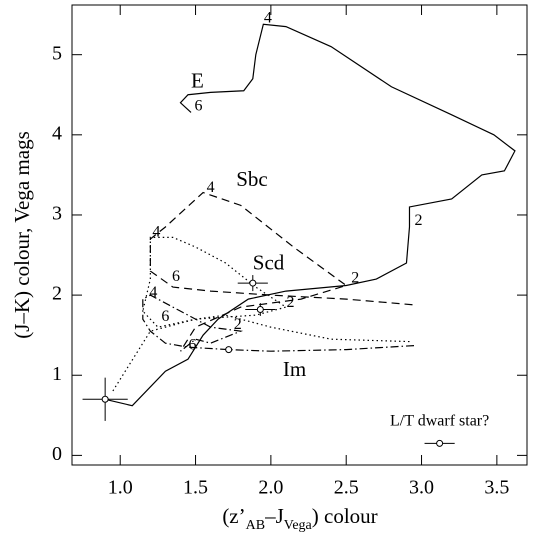 This screenshot has width=537, height=535. Describe the element at coordinates (22, 235) in the screenshot. I see `y-axis-label: (J–K) colour, Vega mags` at that location.